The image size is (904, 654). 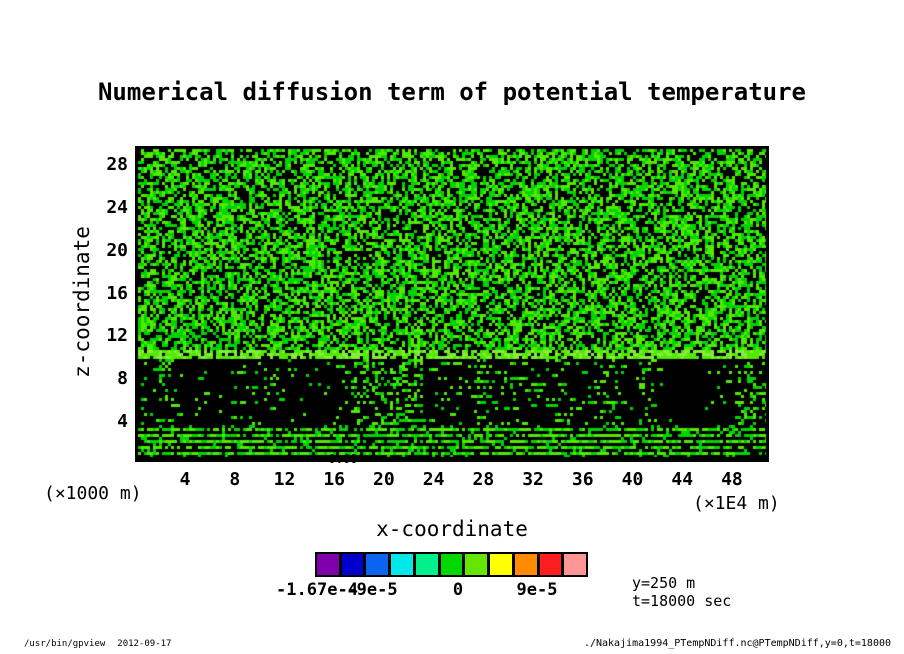 What do you see at coordinates (458, 590) in the screenshot?
I see `colorbar-tick-label: 0` at bounding box center [458, 590].